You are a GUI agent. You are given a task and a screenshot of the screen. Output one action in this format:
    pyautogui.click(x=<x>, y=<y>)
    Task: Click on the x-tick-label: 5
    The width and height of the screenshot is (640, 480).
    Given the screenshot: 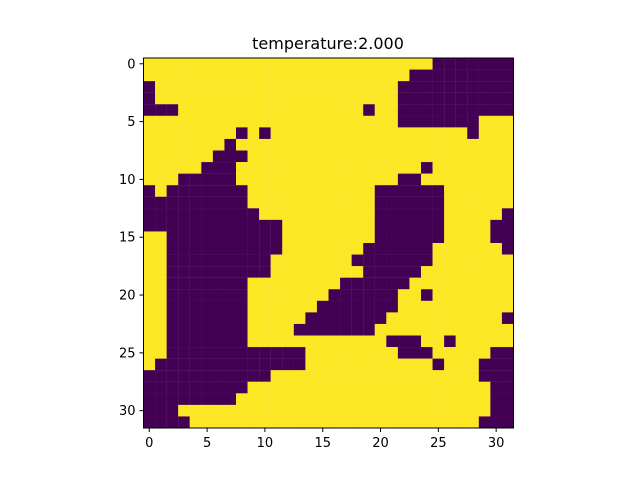 What is the action you would take?
    pyautogui.click(x=207, y=443)
    